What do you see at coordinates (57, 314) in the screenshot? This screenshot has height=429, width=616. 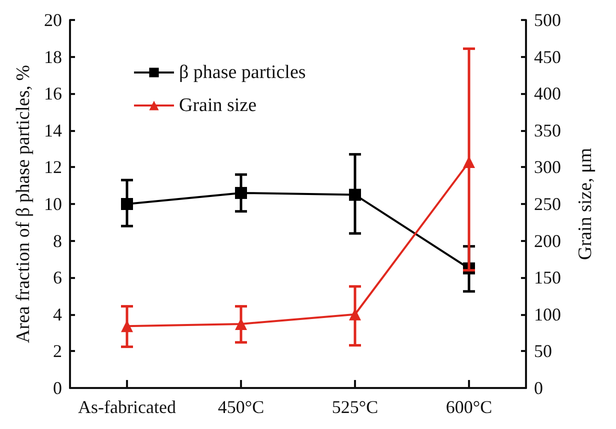 I see `y-tick-label: 4` at bounding box center [57, 314].